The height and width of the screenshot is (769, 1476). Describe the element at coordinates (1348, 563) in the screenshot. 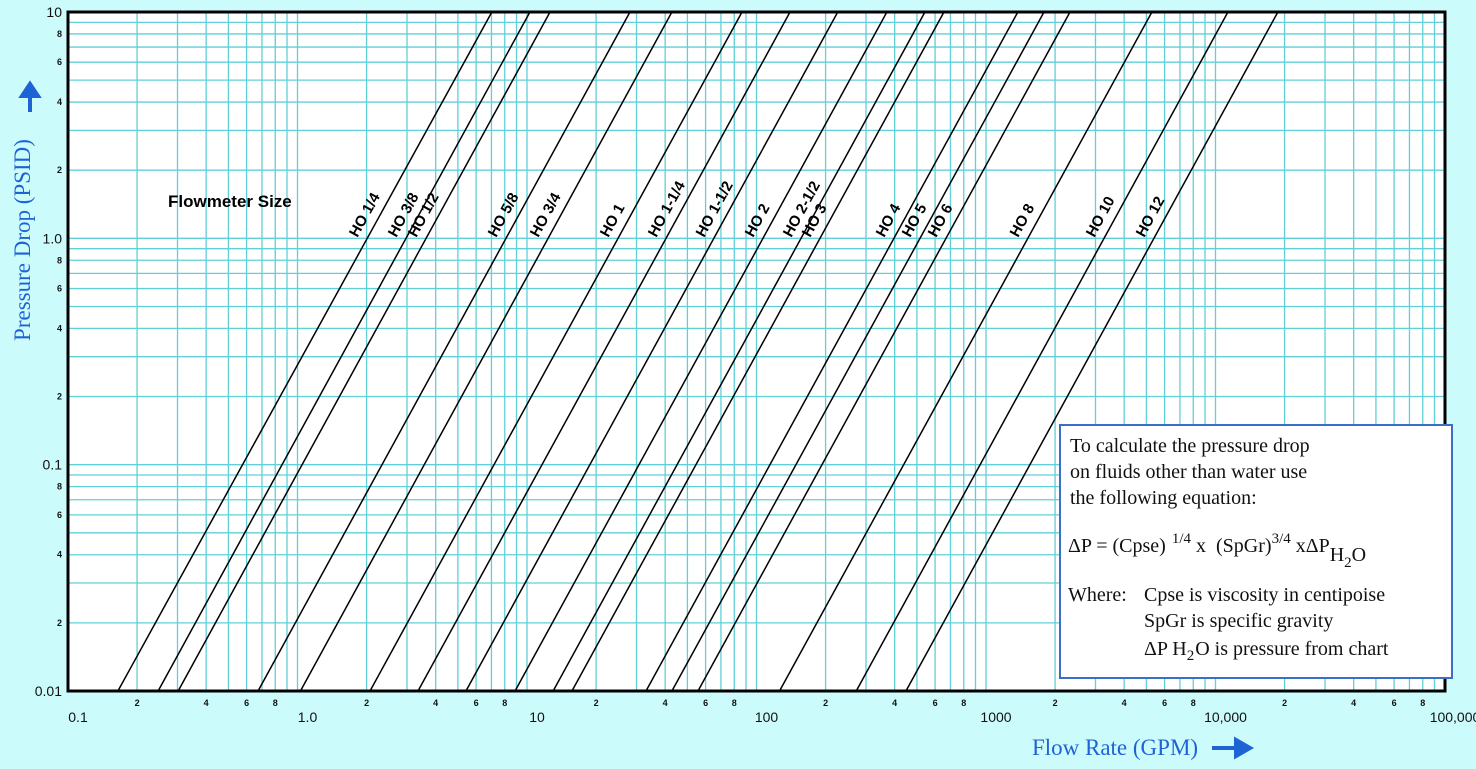

I see `eq-sub: 2` at that location.